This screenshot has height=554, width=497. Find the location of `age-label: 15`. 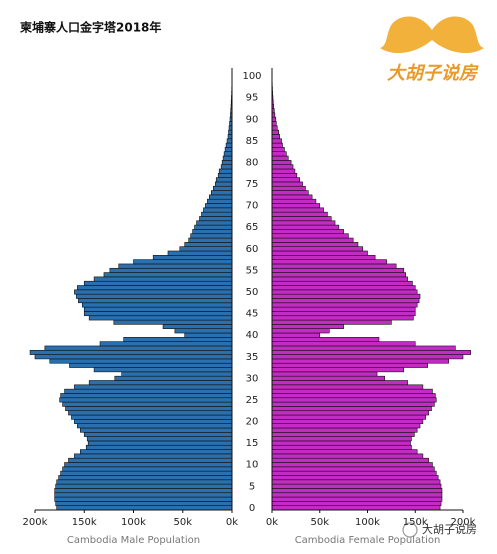

age-label: 15 is located at coordinates (252, 443).